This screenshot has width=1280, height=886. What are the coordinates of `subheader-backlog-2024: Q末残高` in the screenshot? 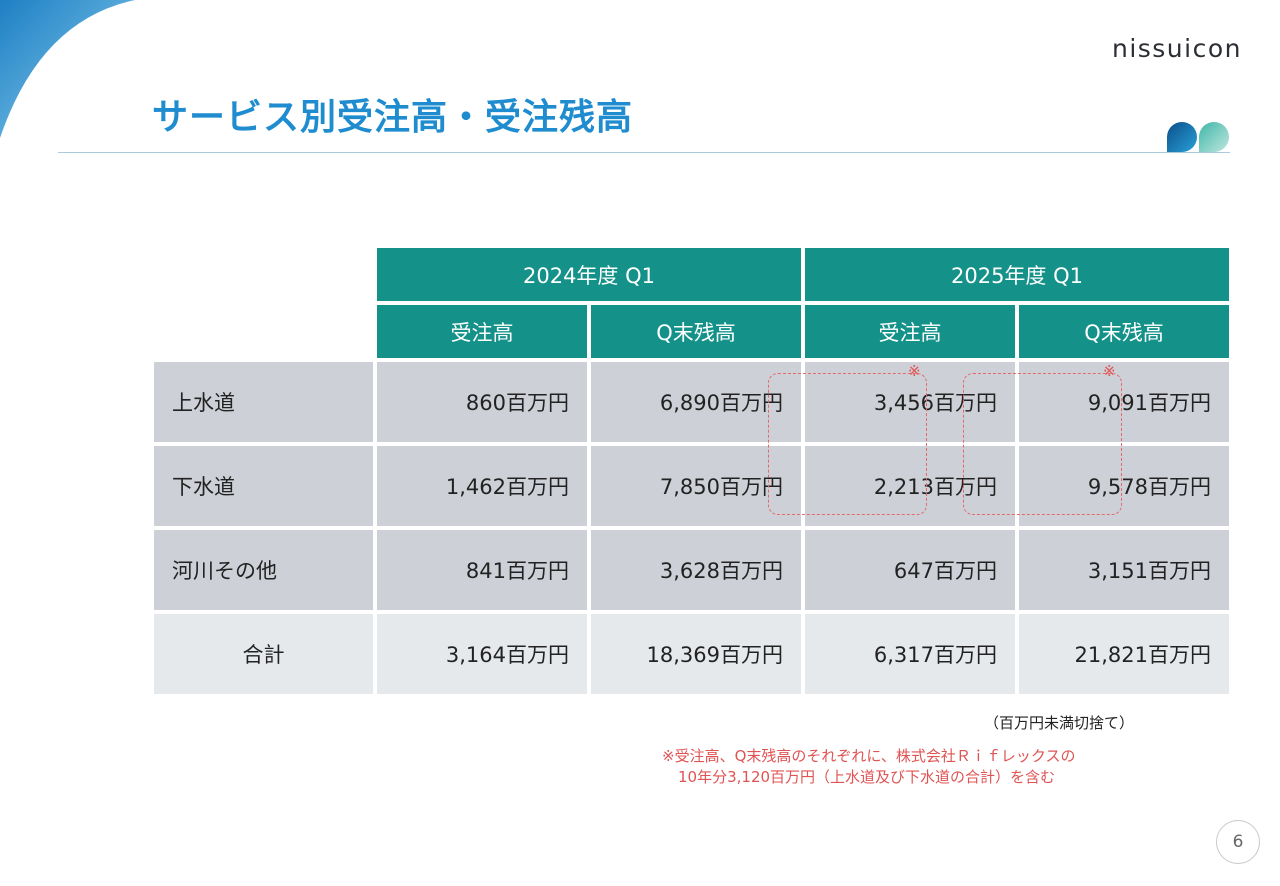 It's located at (696, 331).